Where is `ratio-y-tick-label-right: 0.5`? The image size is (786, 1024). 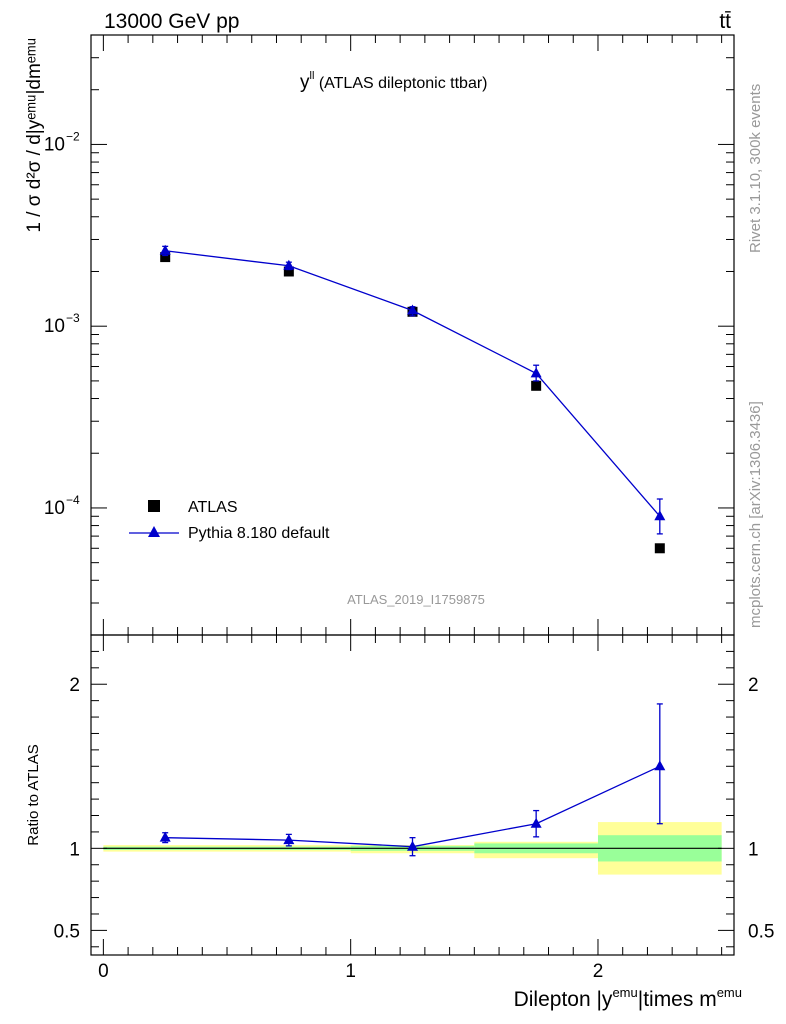 ratio-y-tick-label-right: 0.5 is located at coordinates (761, 931).